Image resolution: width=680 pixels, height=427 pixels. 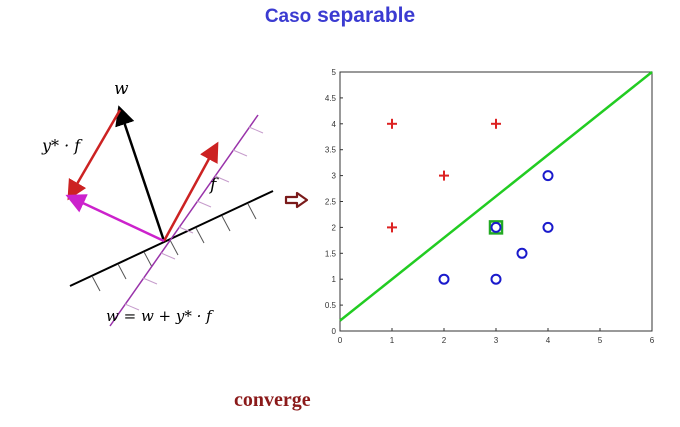 I want to click on f-vector, so click(x=190, y=191).